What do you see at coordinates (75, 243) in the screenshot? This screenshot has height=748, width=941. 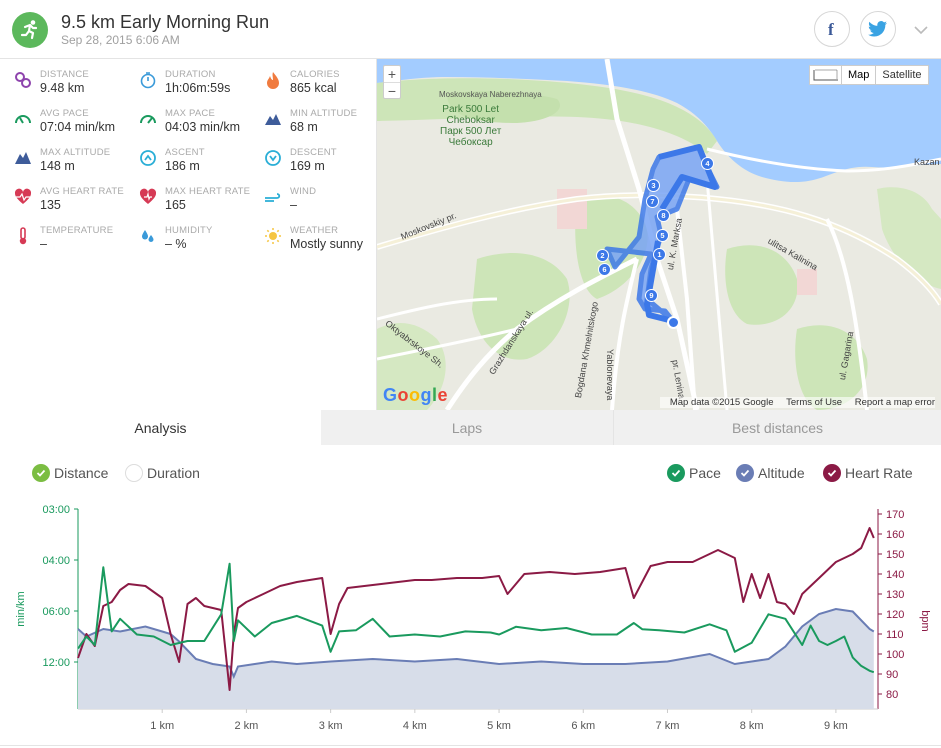 I see `stat-temperature: TEMPERATURE –` at bounding box center [75, 243].